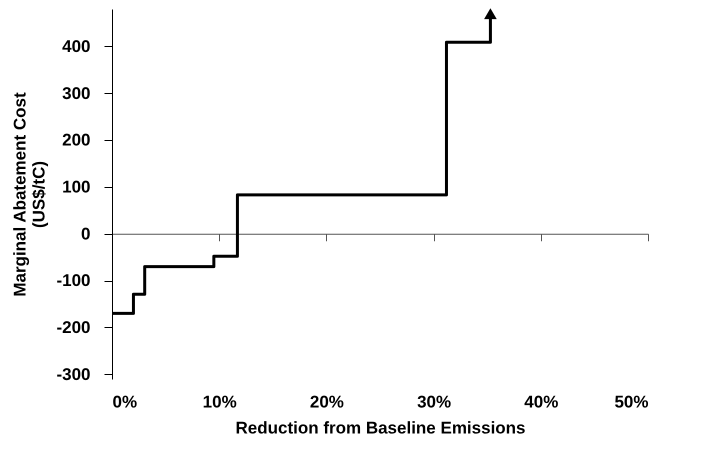 The width and height of the screenshot is (712, 455). Describe the element at coordinates (434, 402) in the screenshot. I see `x-tick-label: 30%` at that location.